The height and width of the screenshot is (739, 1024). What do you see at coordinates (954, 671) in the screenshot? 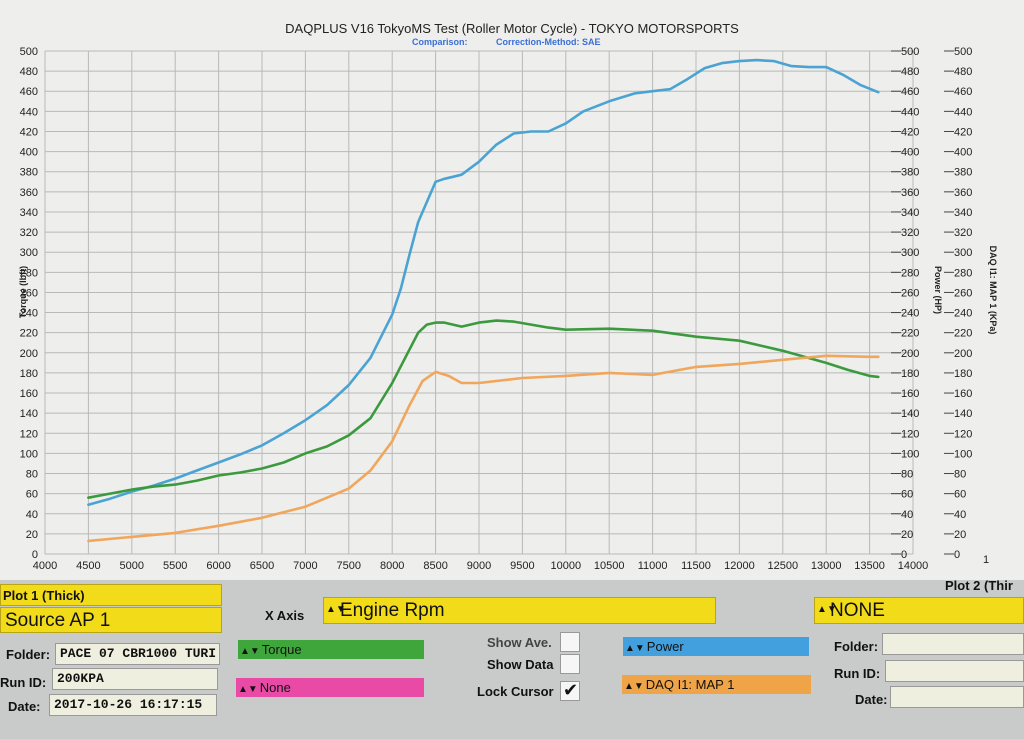
I see `plot2-runid-field` at bounding box center [954, 671].